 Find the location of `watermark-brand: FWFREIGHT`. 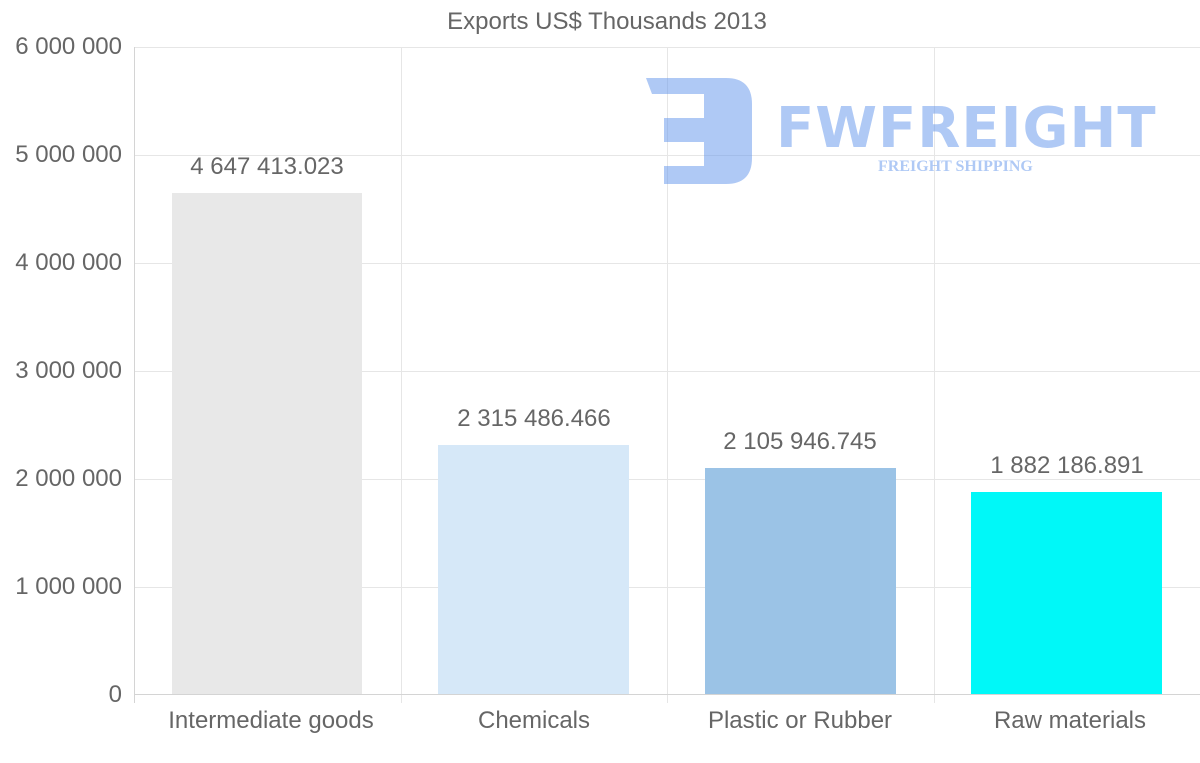

watermark-brand: FWFREIGHT is located at coordinates (966, 128).